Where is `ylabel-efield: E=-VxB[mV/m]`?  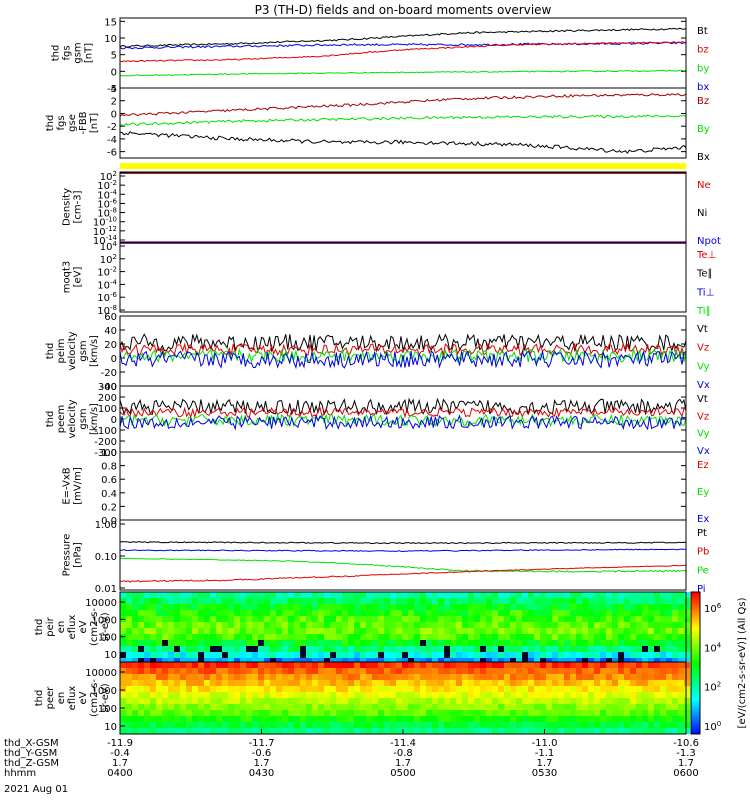 ylabel-efield: E=-VxB[mV/m] is located at coordinates (73, 486).